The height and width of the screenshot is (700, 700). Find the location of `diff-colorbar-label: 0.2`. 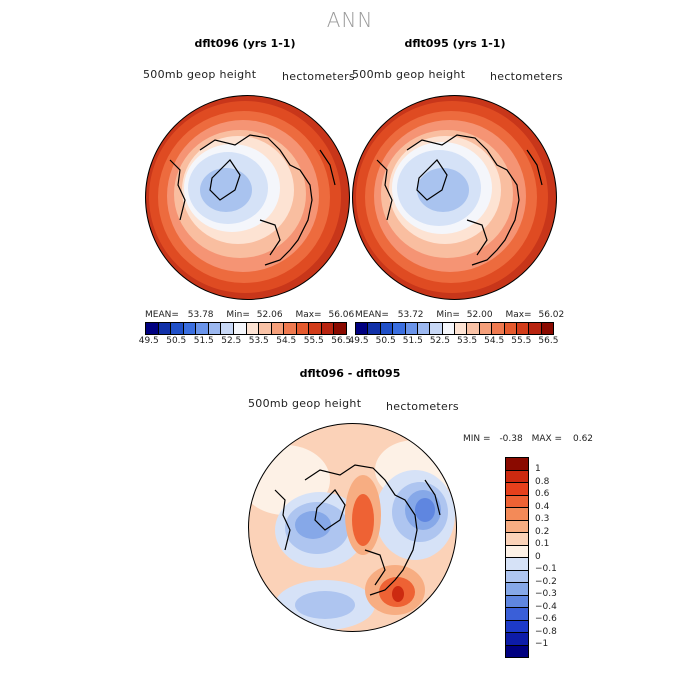

diff-colorbar-label: 0.2 is located at coordinates (542, 531).